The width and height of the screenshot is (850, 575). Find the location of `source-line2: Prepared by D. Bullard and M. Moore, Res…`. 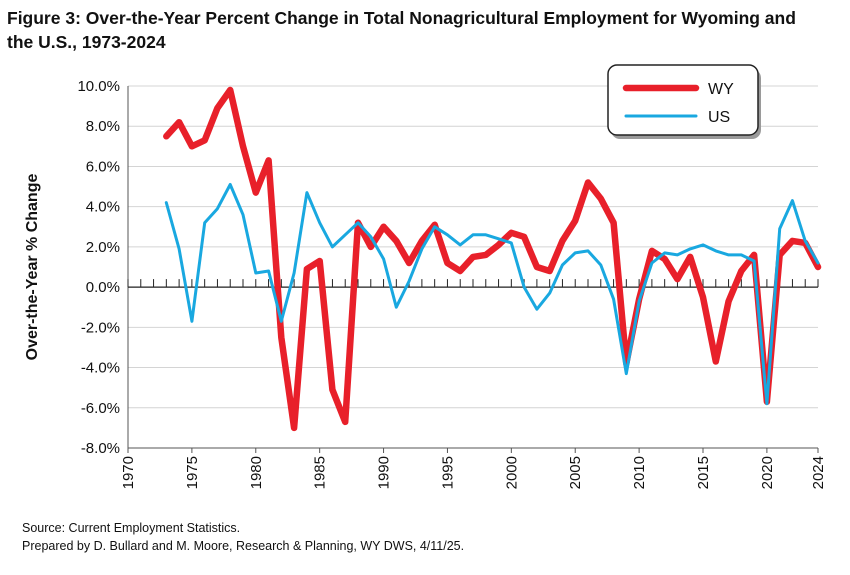

source-line2: Prepared by D. Bullard and M. Moore, Res… is located at coordinates (243, 546).